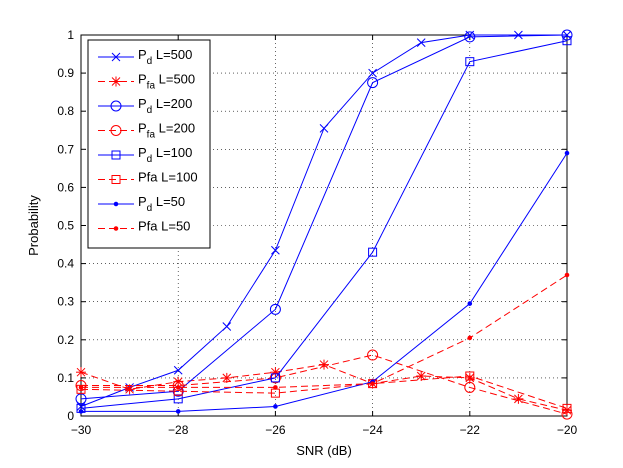 This screenshot has width=623, height=468. I want to click on legend-label: Pfa L=500, so click(166, 82).